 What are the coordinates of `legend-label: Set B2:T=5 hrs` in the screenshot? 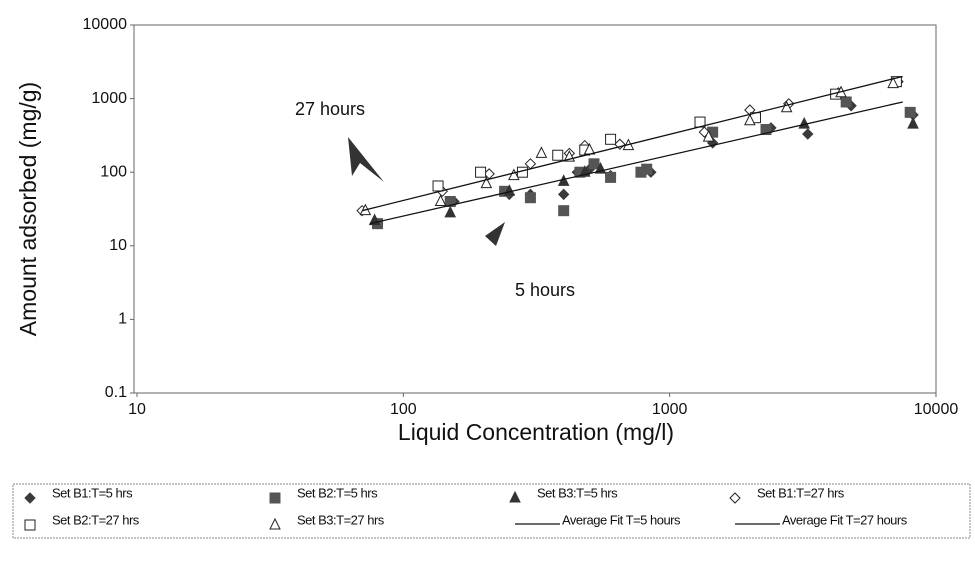 It's located at (337, 492).